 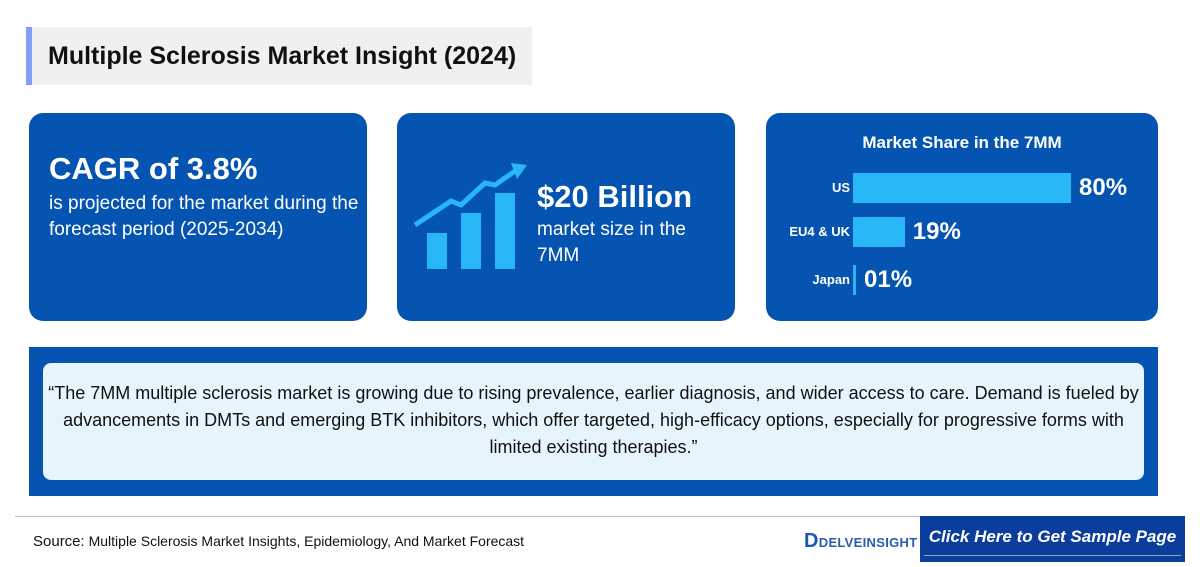 What do you see at coordinates (962, 232) in the screenshot?
I see `bar-row: EU4 & UK 19%` at bounding box center [962, 232].